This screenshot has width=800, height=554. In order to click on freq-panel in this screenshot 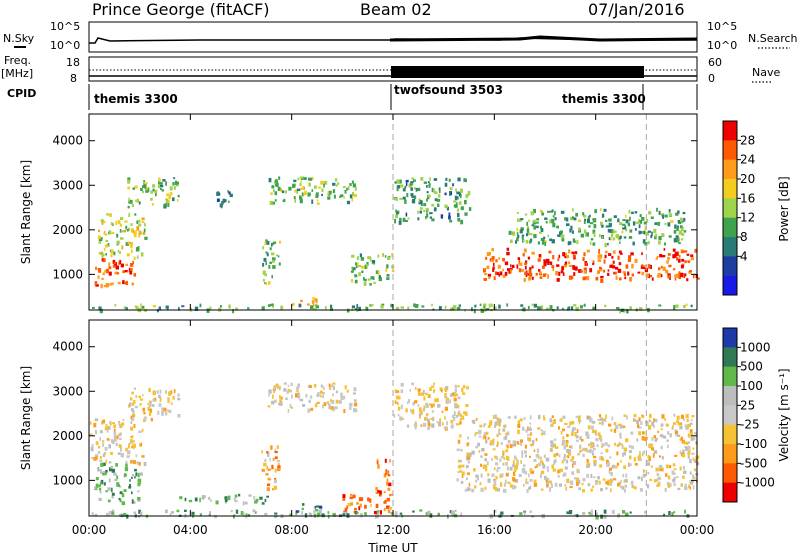, I will do `click(393, 69)`.